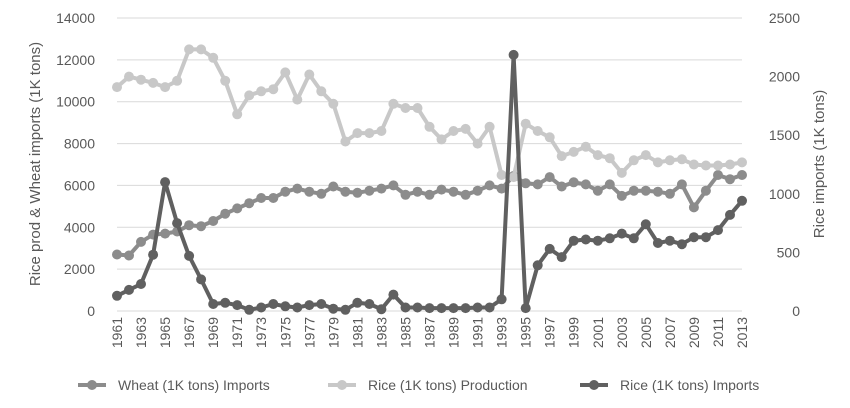  Describe the element at coordinates (261, 332) in the screenshot. I see `x-tick-label: 1973` at that location.